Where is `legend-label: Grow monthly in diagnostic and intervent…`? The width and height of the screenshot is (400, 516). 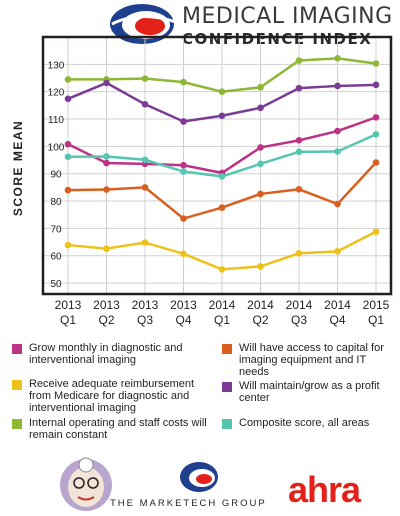
legend-label: Grow monthly in diagnostic and intervent… is located at coordinates (106, 354).